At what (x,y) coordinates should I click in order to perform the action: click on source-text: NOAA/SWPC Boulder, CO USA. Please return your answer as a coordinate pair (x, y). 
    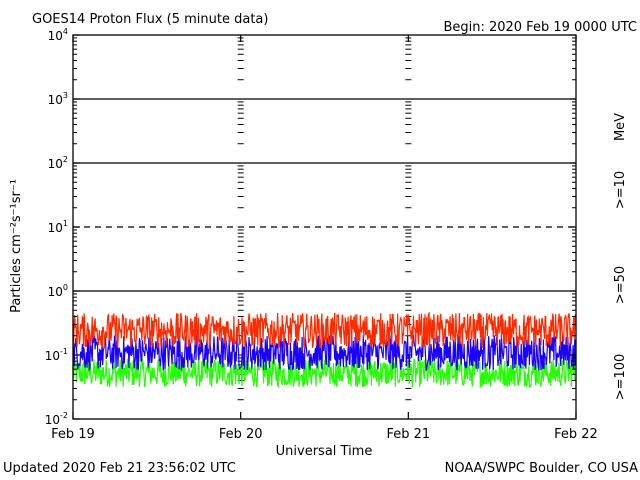
    Looking at the image, I should click on (541, 468).